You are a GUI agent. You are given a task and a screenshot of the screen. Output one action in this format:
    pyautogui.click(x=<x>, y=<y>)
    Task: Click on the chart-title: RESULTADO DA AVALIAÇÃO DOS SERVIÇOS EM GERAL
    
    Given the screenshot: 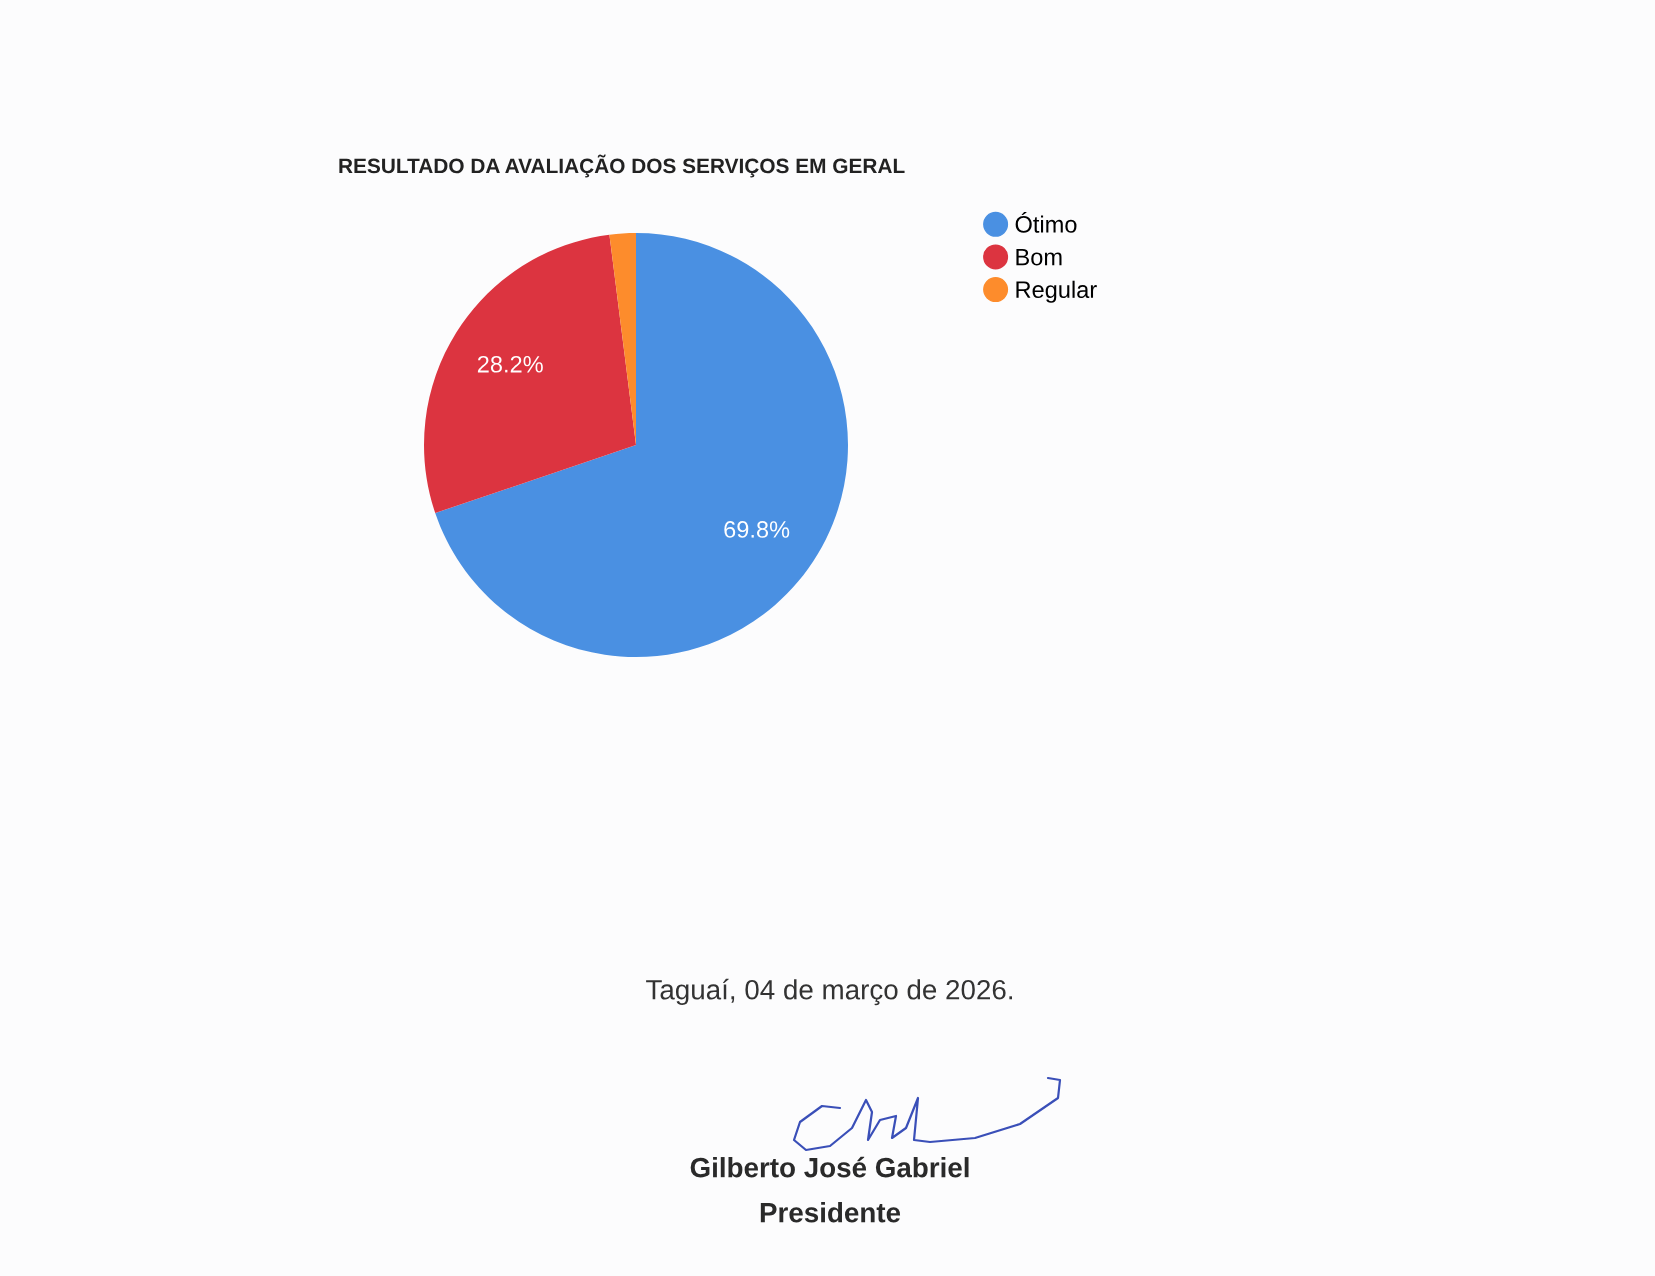 What is the action you would take?
    pyautogui.click(x=622, y=166)
    